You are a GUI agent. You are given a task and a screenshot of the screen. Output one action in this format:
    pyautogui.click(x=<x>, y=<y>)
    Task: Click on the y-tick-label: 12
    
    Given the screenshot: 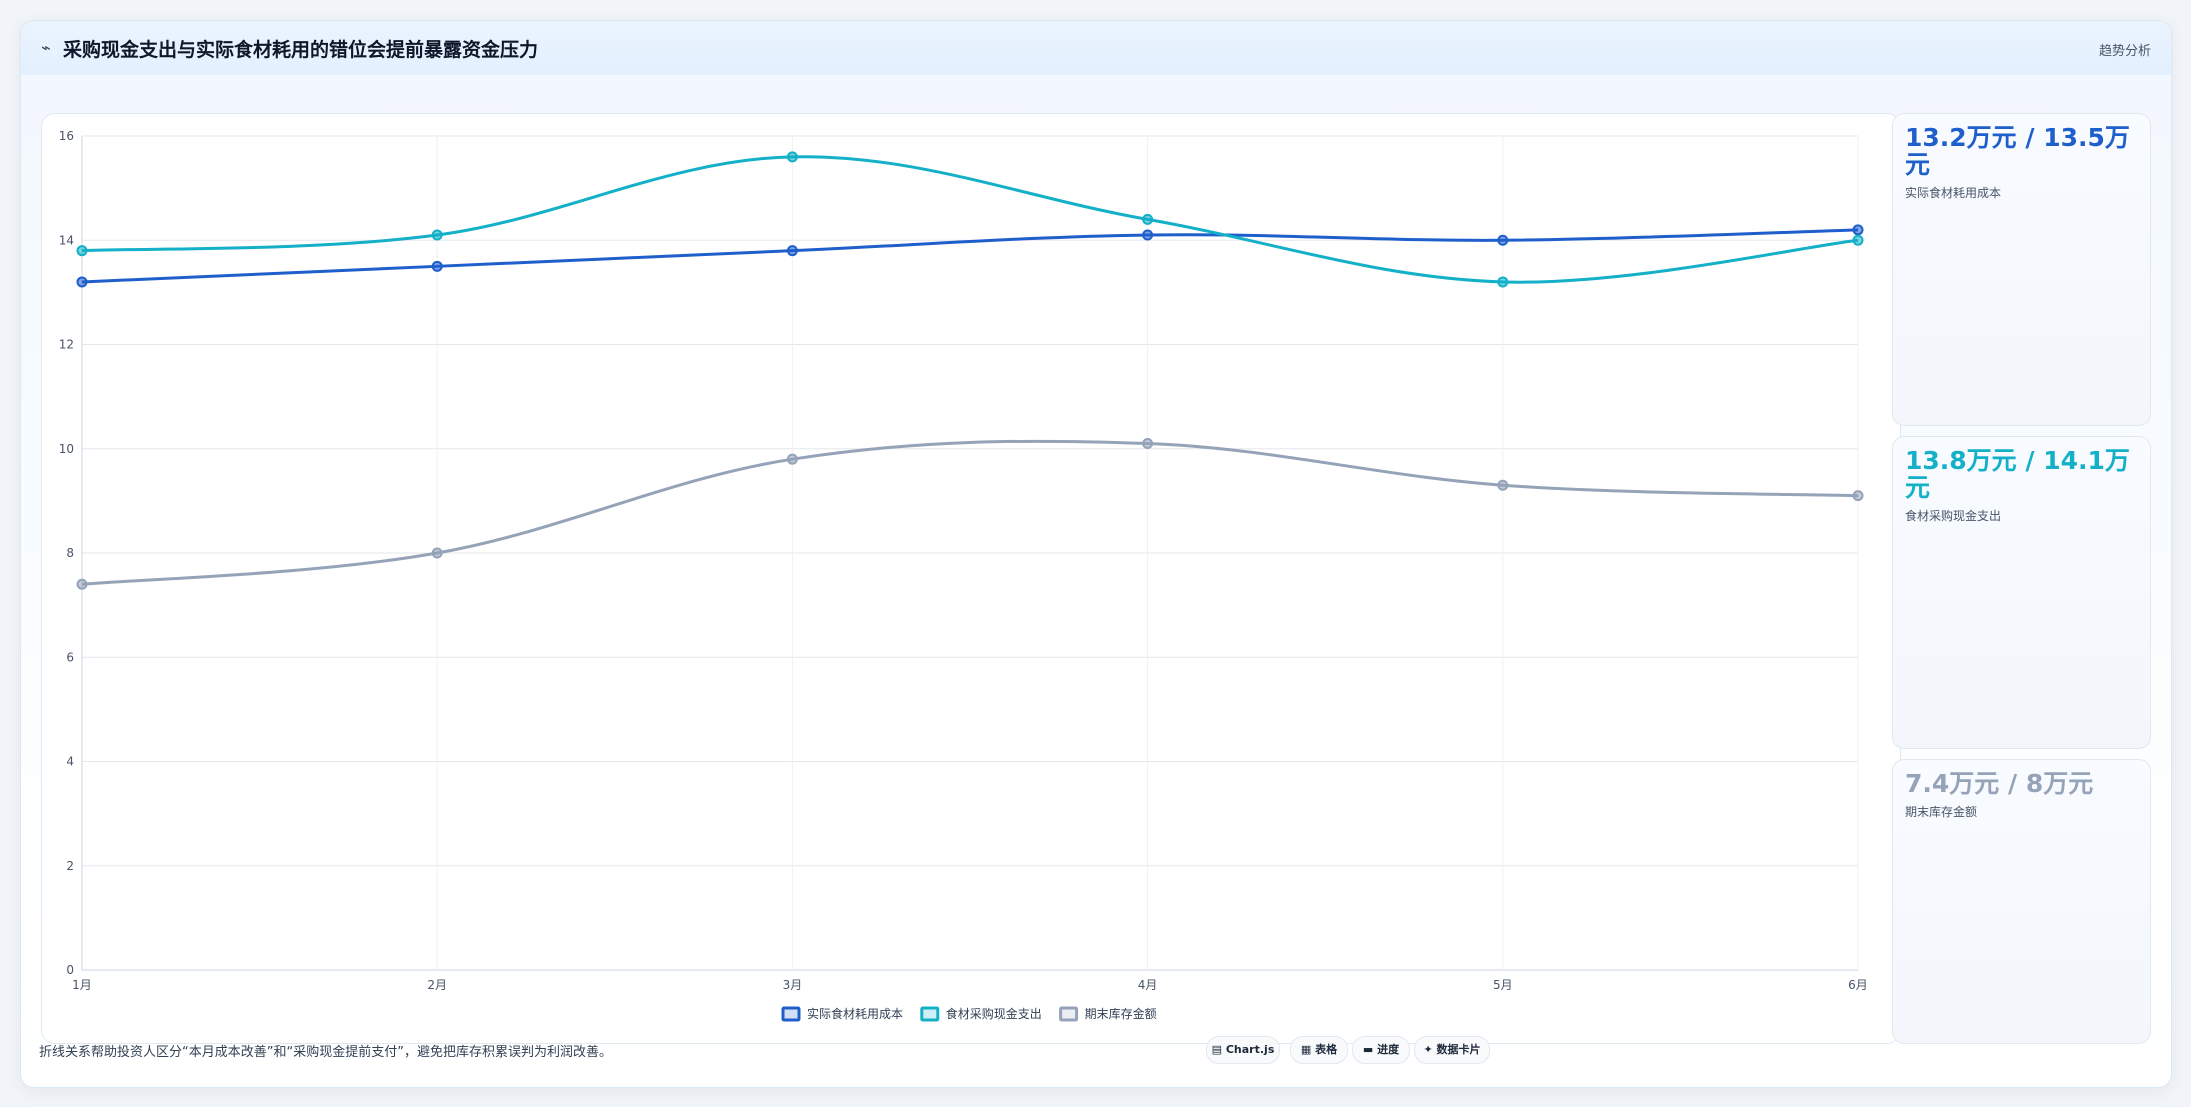 What is the action you would take?
    pyautogui.click(x=66, y=345)
    